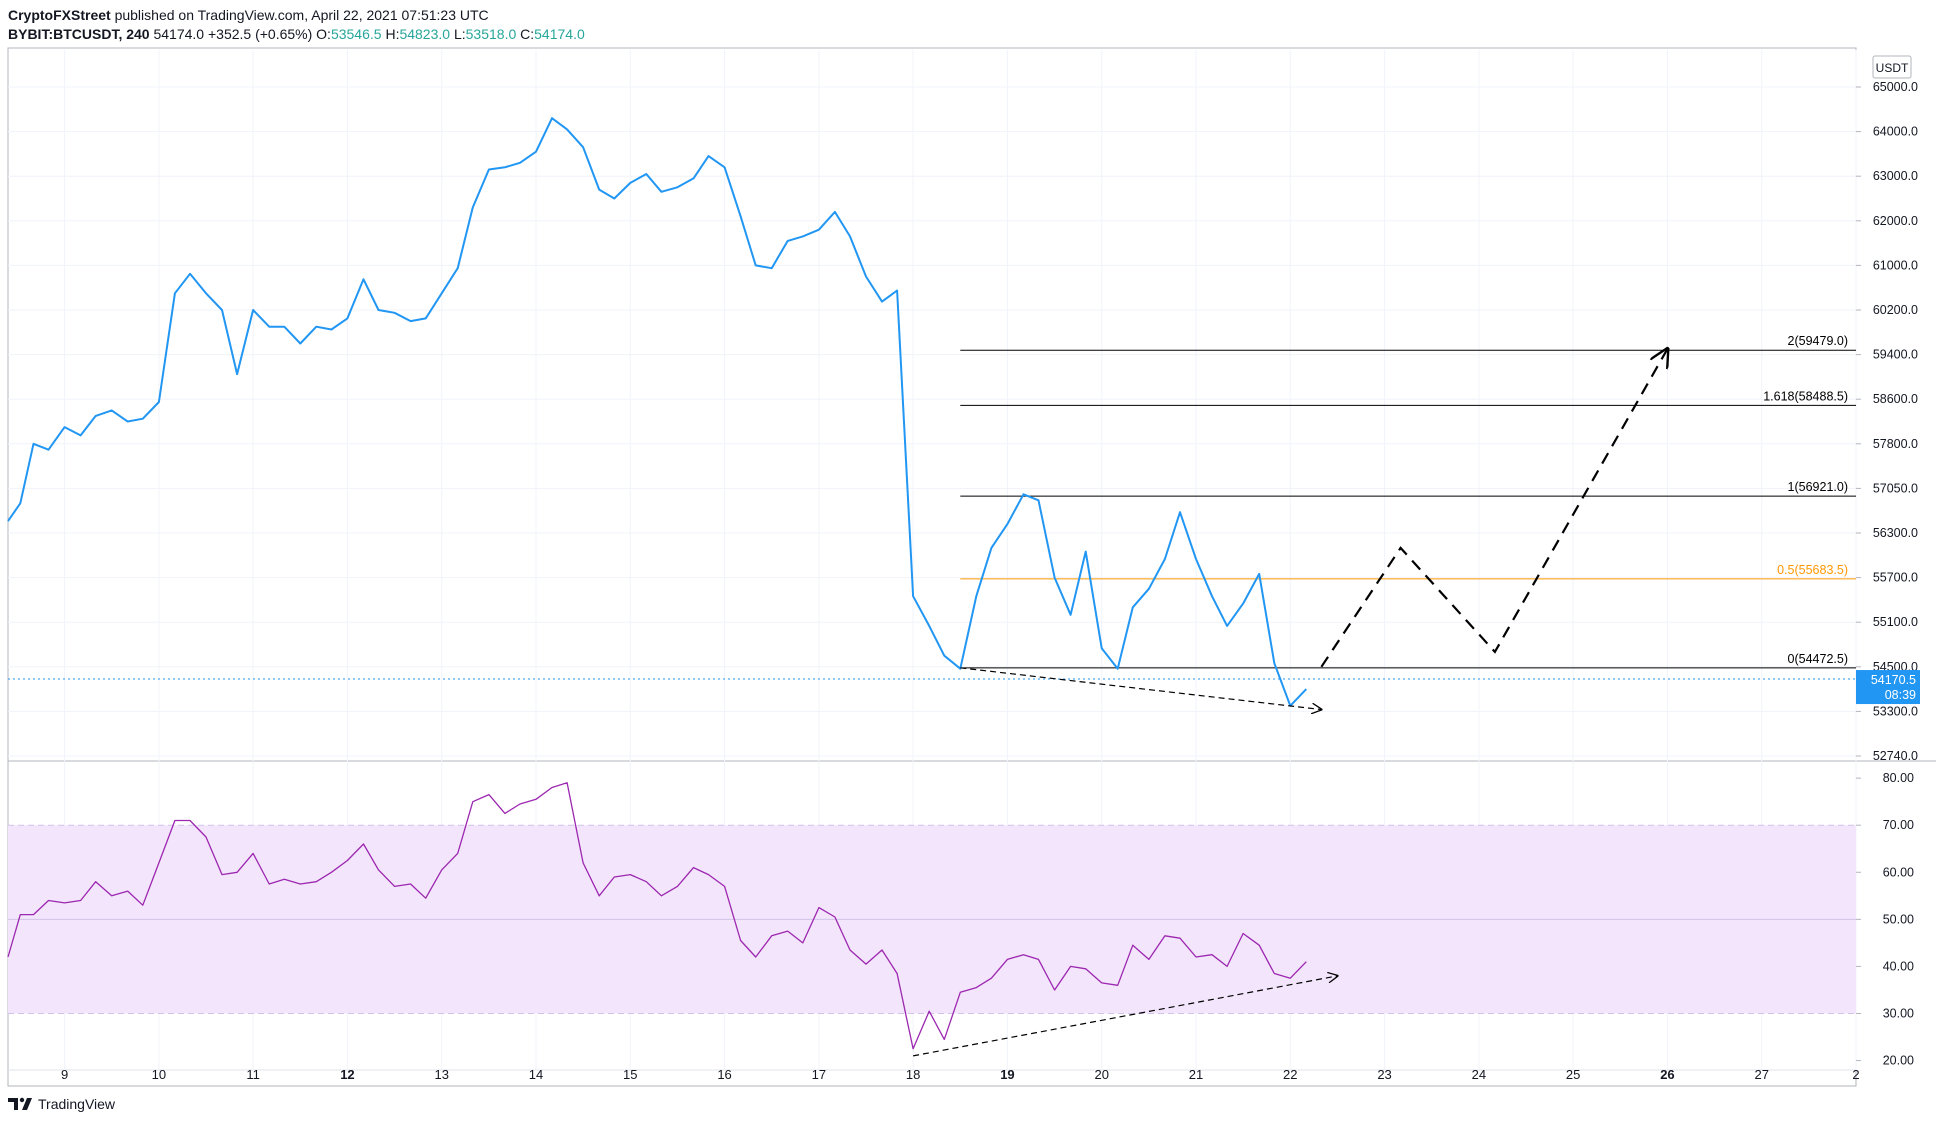 This screenshot has height=1127, width=1936. I want to click on price-y-tick-label: 56300.0, so click(1895, 533).